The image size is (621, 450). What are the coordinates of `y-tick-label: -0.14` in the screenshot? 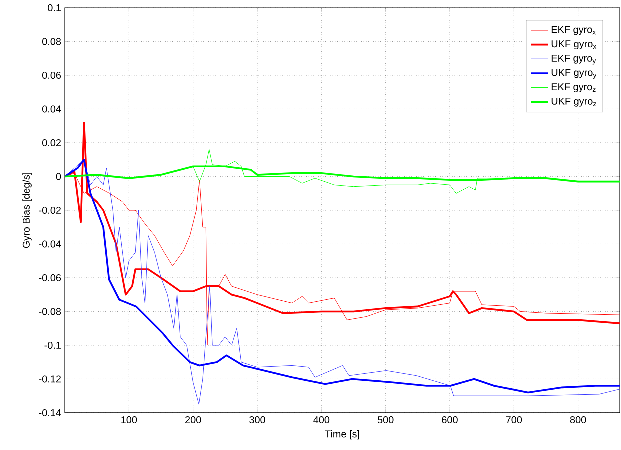 It's located at (50, 413).